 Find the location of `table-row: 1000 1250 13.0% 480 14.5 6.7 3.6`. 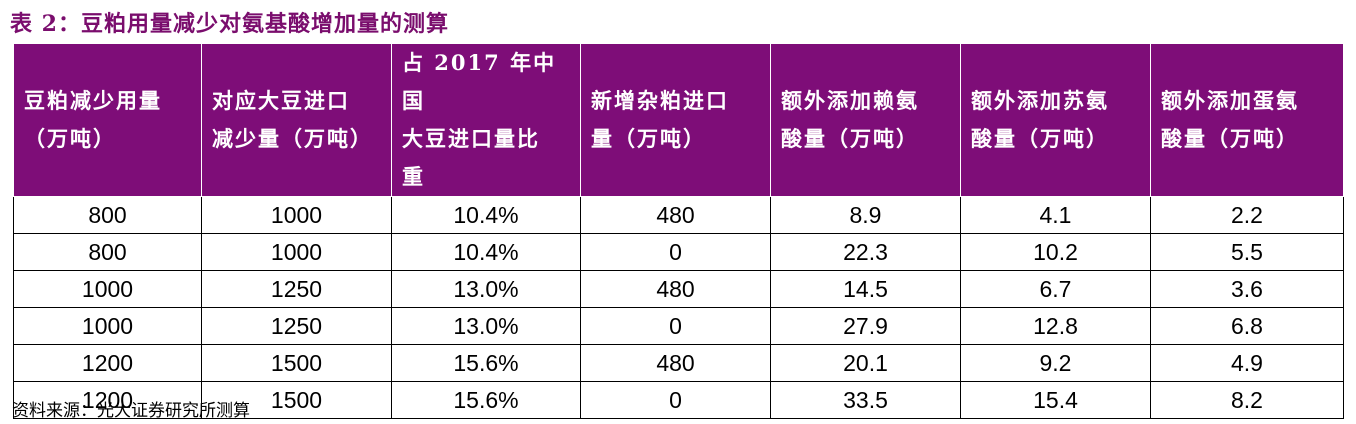

table-row: 1000 1250 13.0% 480 14.5 6.7 3.6 is located at coordinates (678, 289).